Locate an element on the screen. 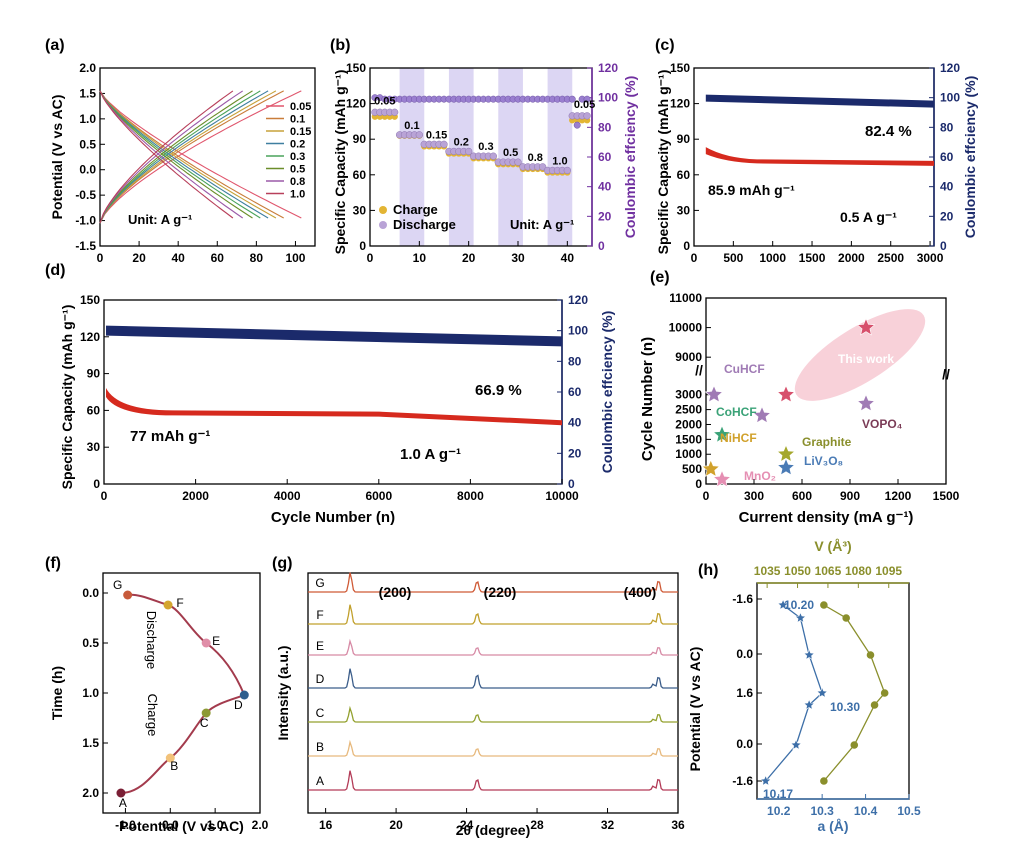  ce-band-d is located at coordinates (334, 336).